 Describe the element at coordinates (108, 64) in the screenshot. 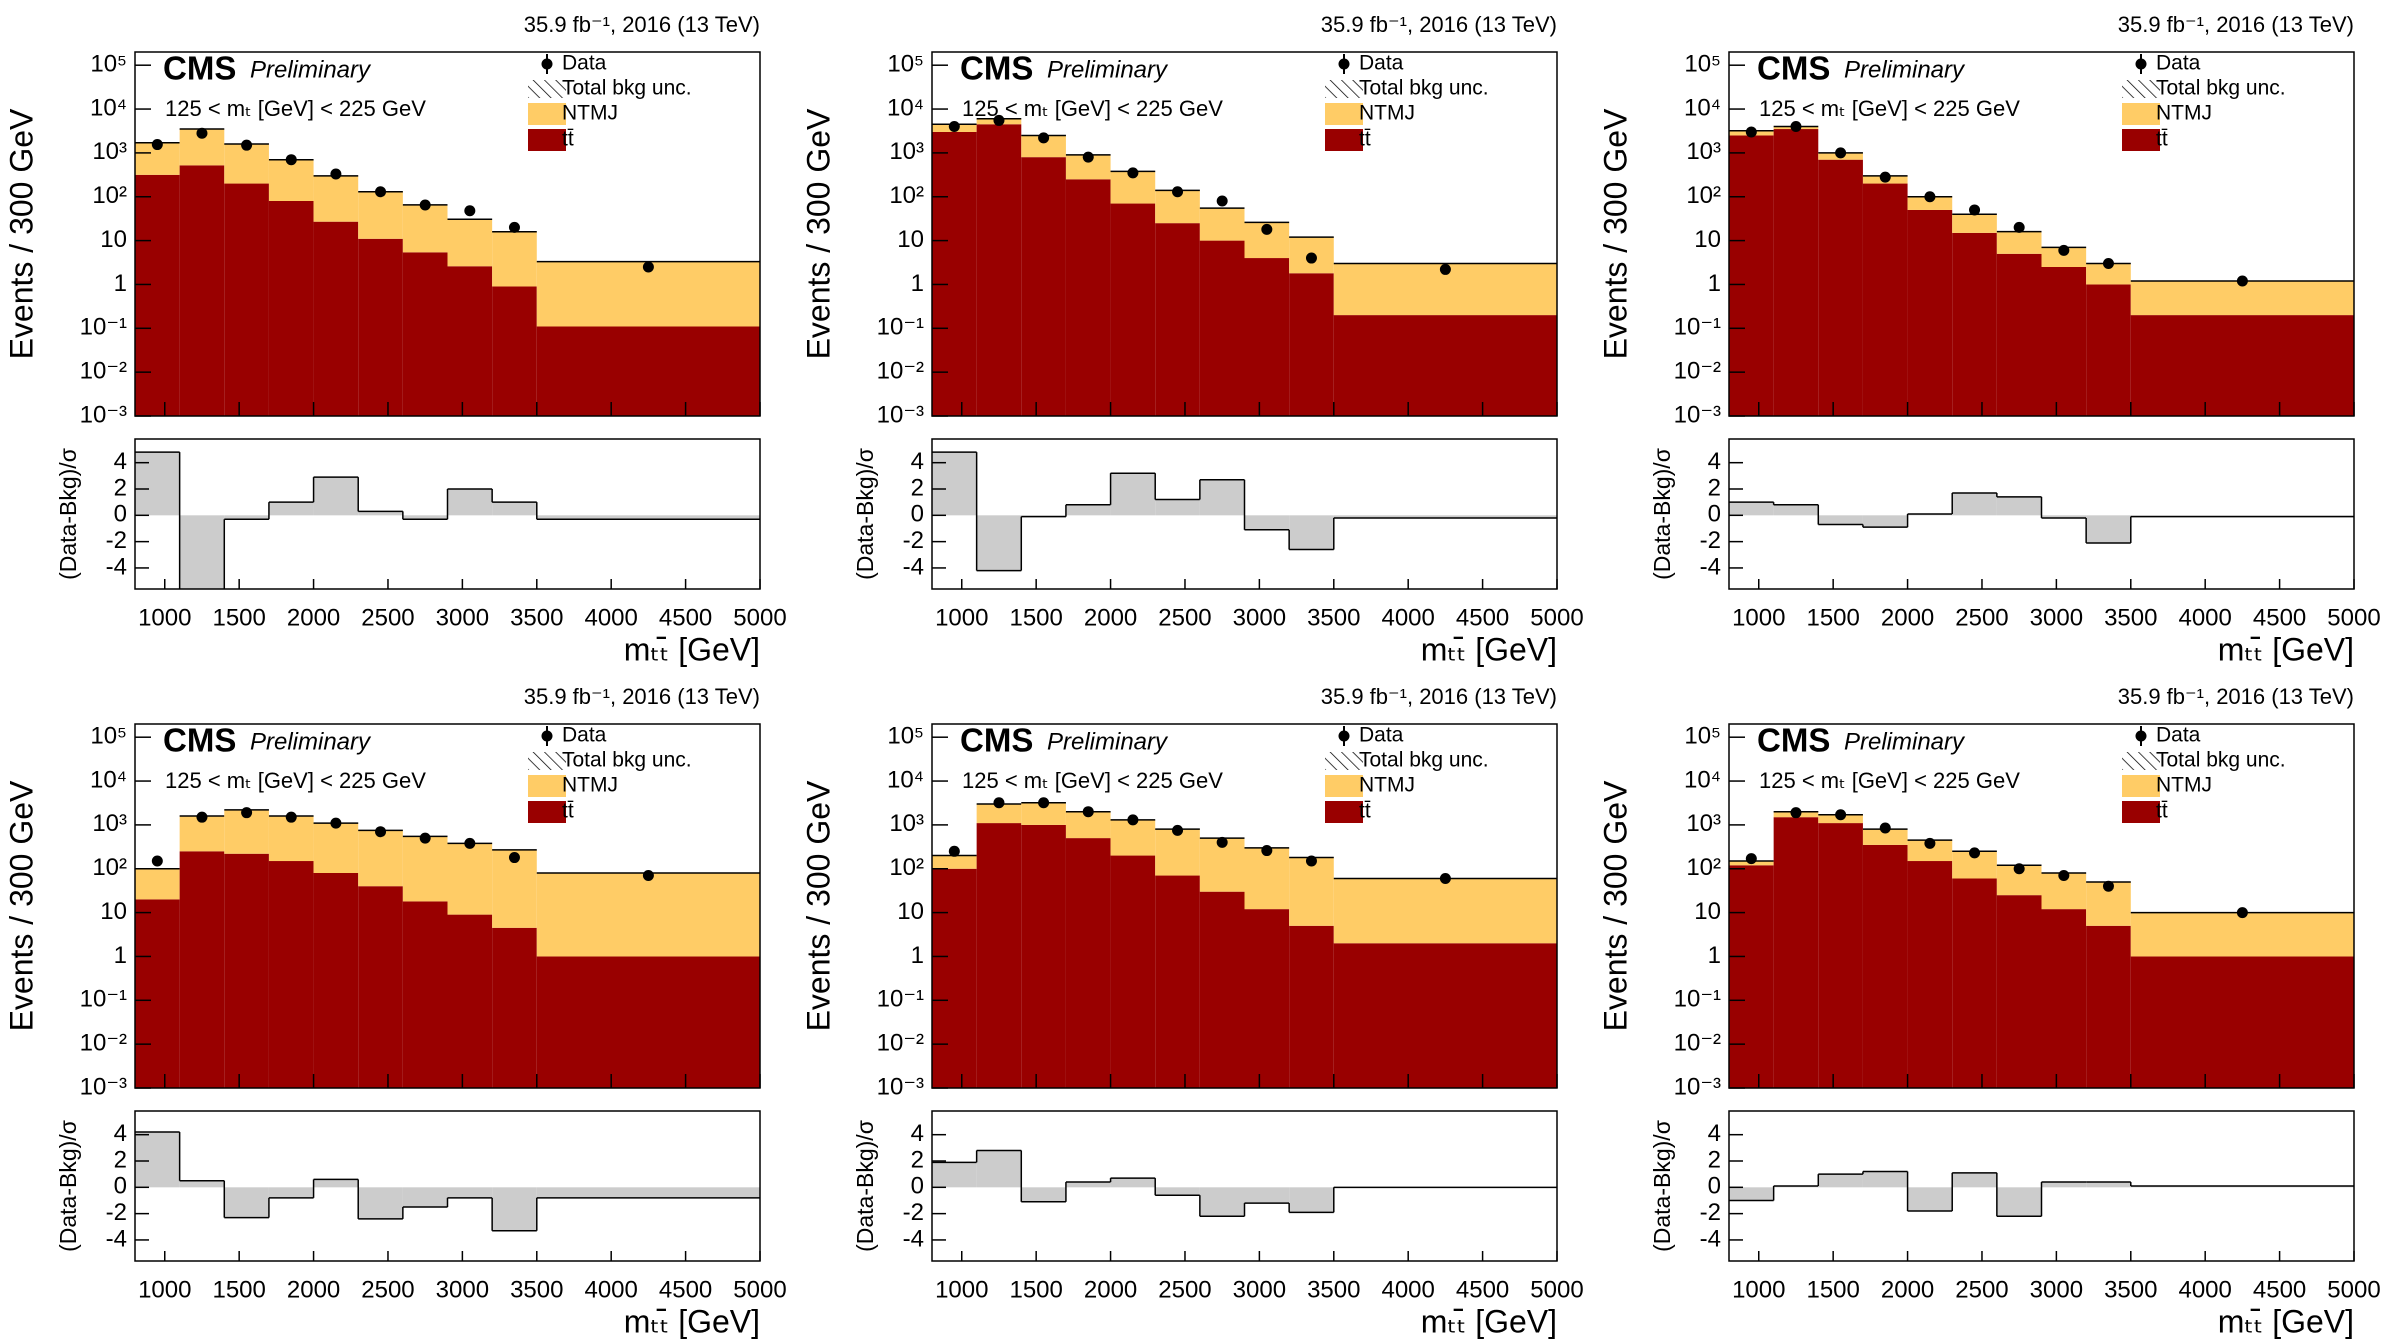

I see `y-tick-label: 10⁵` at that location.